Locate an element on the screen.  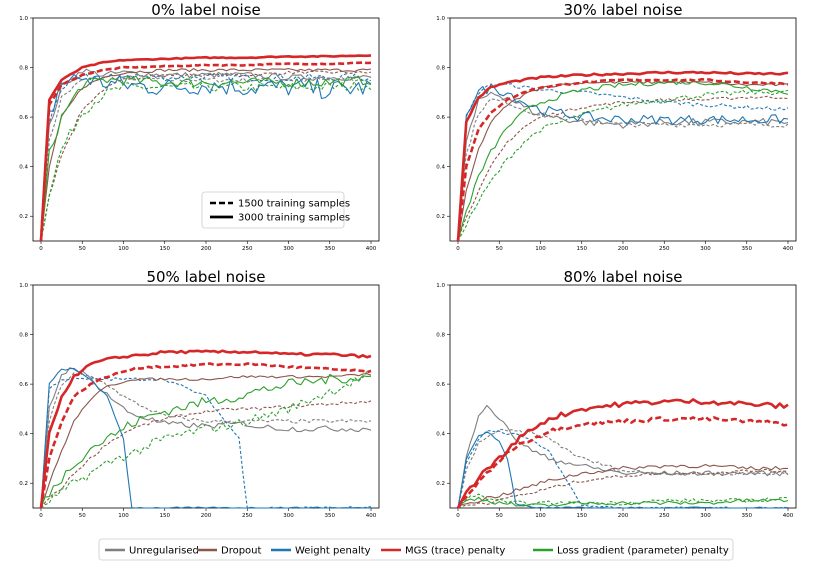
samples-legend-box is located at coordinates (273, 210).